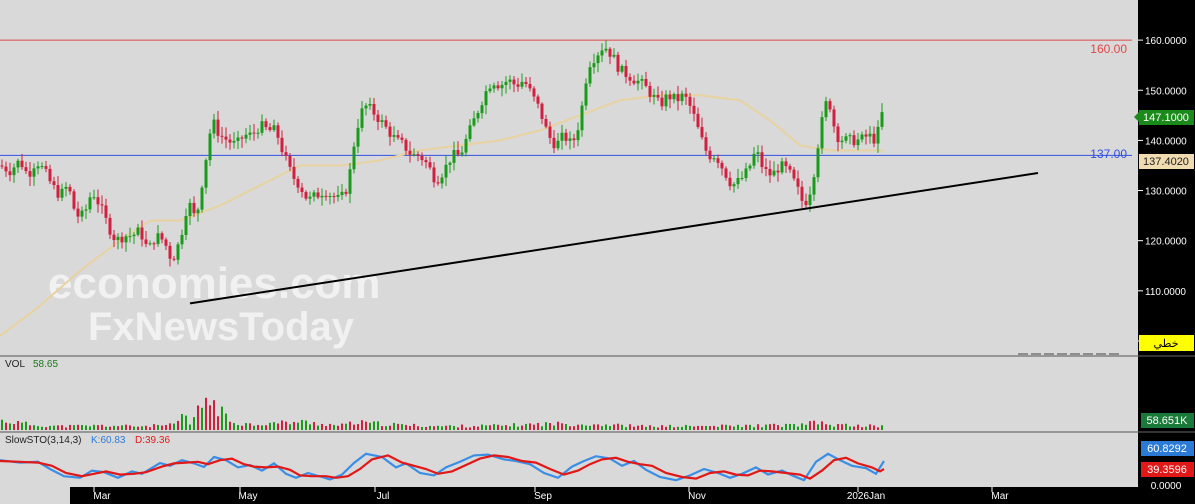 The width and height of the screenshot is (1195, 504). Describe the element at coordinates (1000, 496) in the screenshot. I see `time-tick-label-6: Mar` at that location.